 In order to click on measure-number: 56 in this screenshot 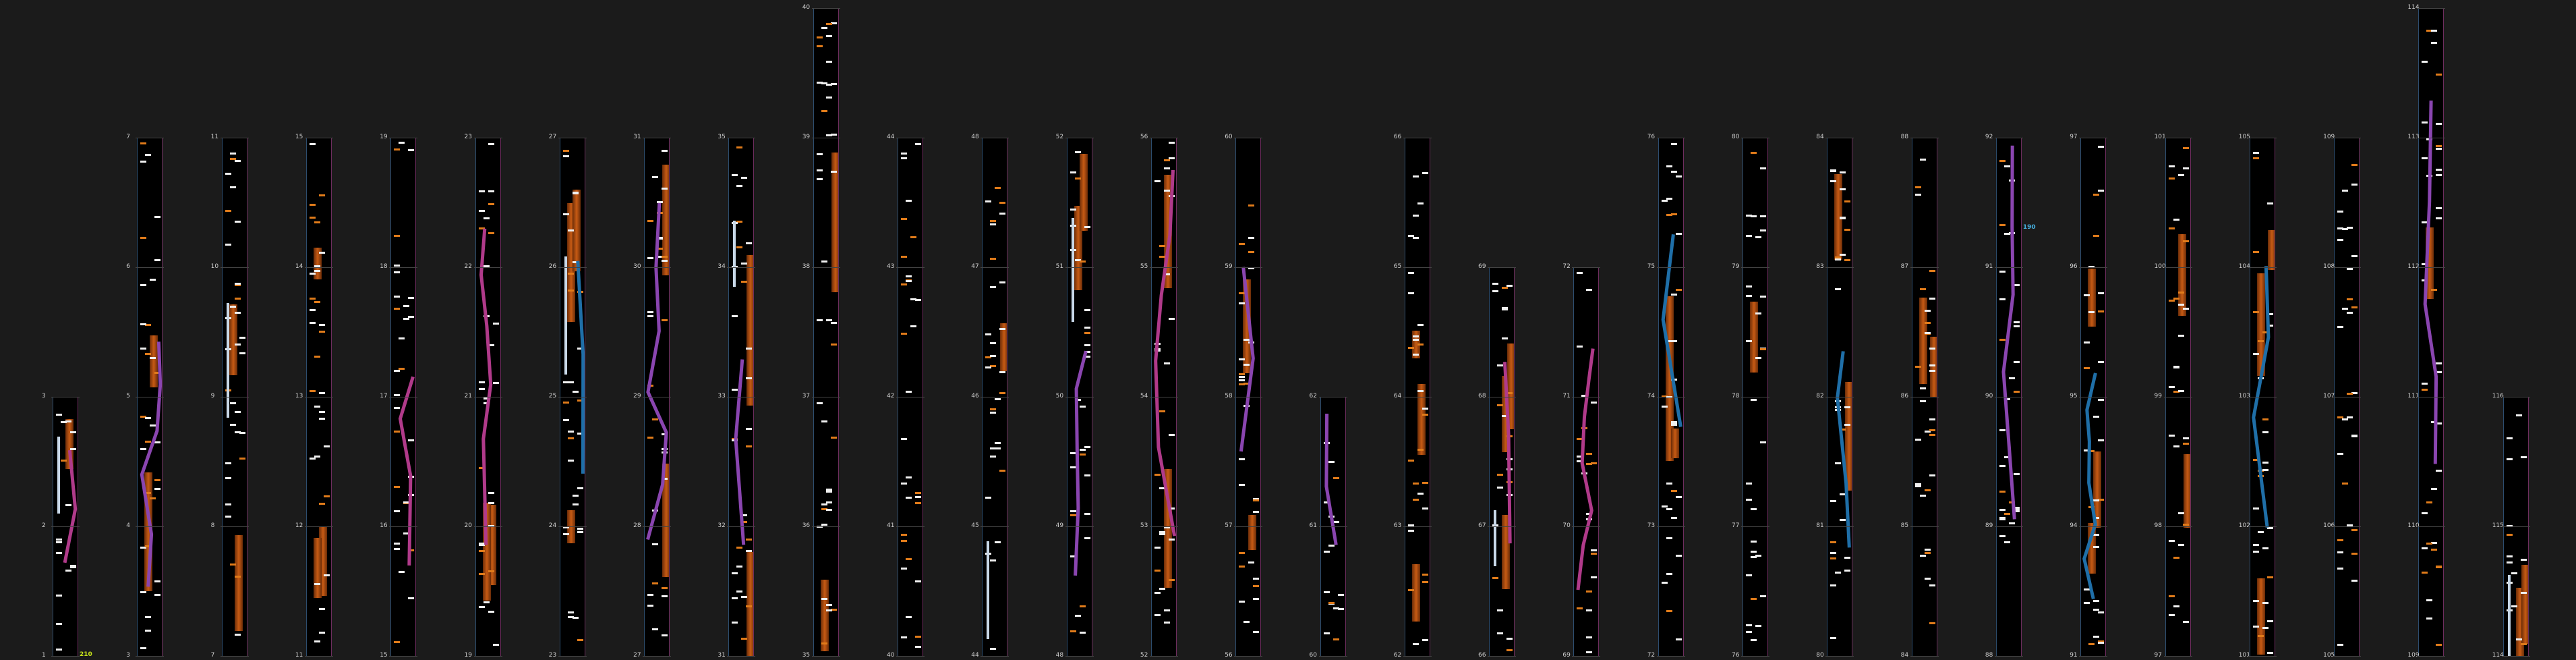, I will do `click(1144, 137)`.